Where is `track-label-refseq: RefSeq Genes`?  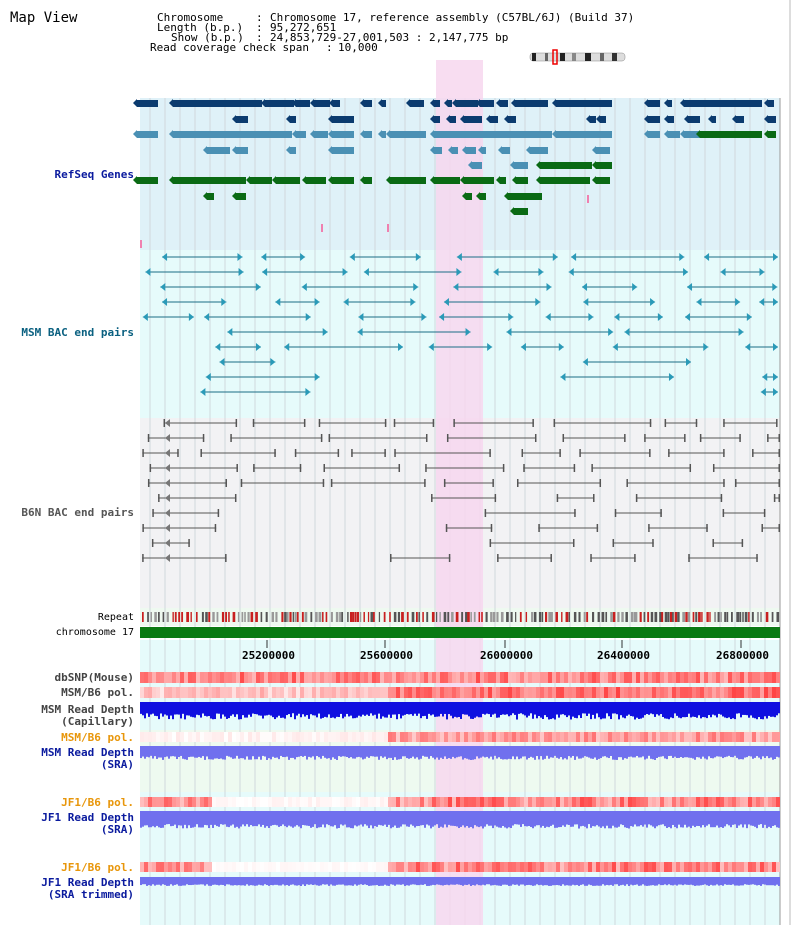 track-label-refseq: RefSeq Genes is located at coordinates (94, 174).